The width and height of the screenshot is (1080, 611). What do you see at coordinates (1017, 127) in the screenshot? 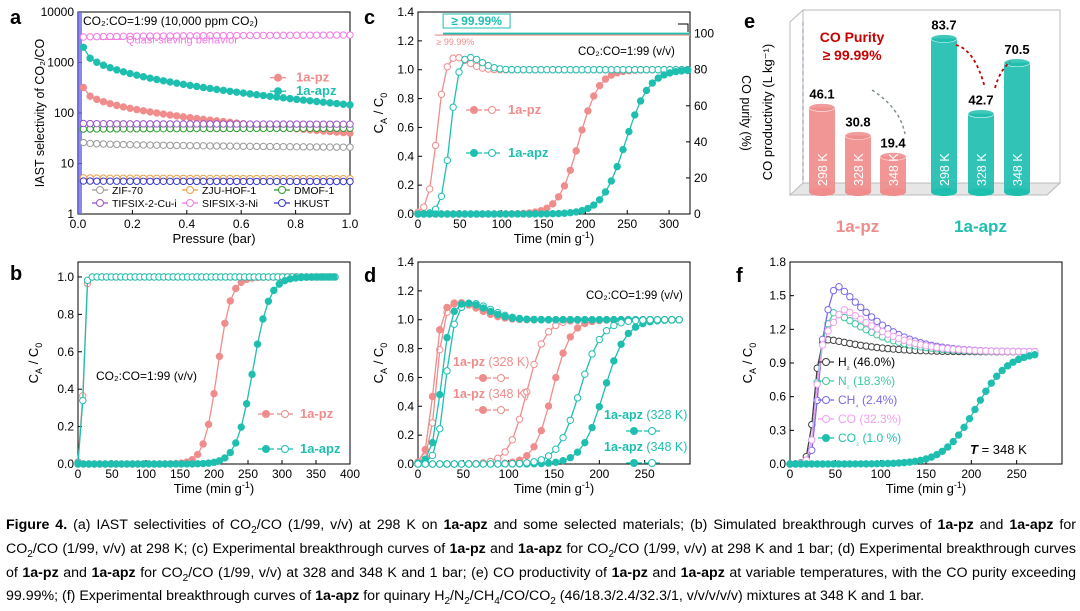
I see `bar-1a-apz-348 K` at bounding box center [1017, 127].